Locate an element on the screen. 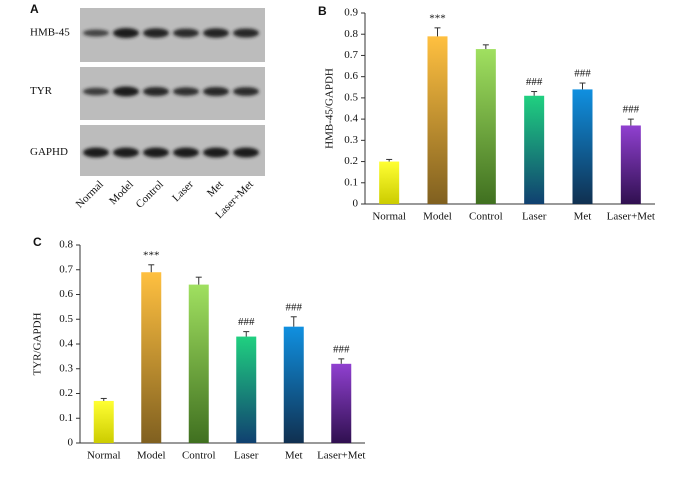 This screenshot has width=699, height=491. lane-label: Model is located at coordinates (121, 192).